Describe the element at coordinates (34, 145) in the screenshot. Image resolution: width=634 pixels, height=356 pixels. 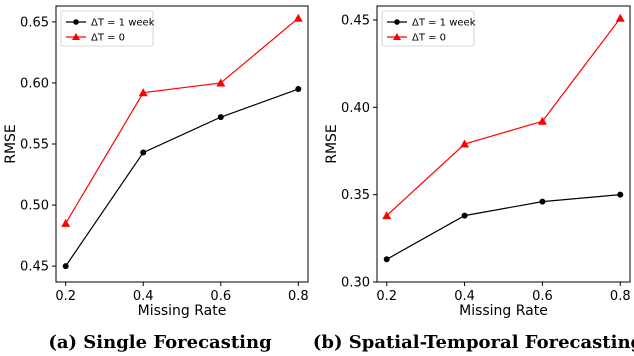
I see `y-tick-label: 0.55` at that location.